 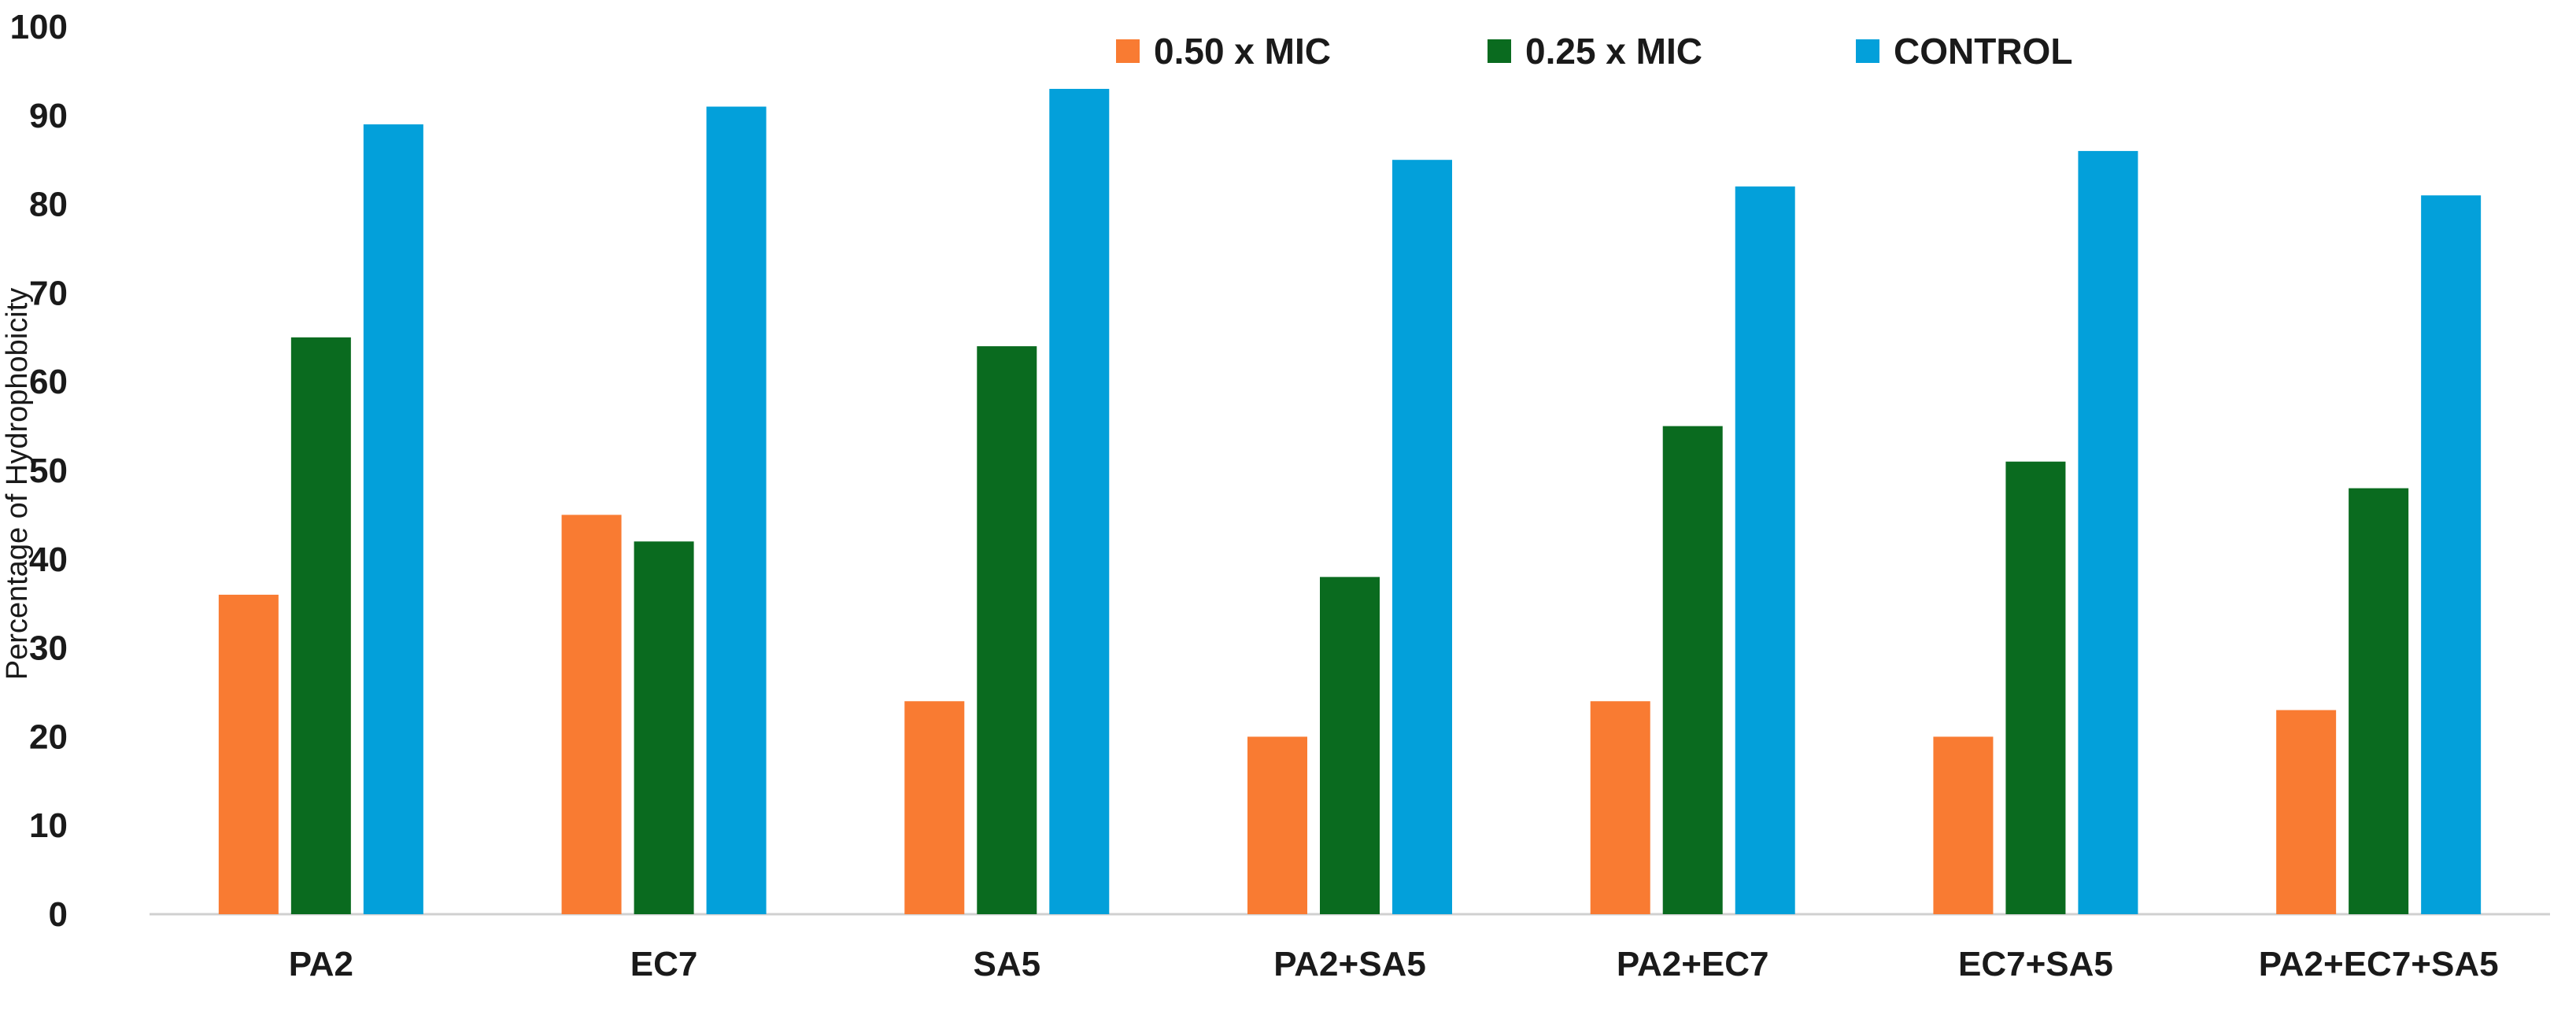 I want to click on bar-control-pa2-ec7, so click(x=1765, y=550).